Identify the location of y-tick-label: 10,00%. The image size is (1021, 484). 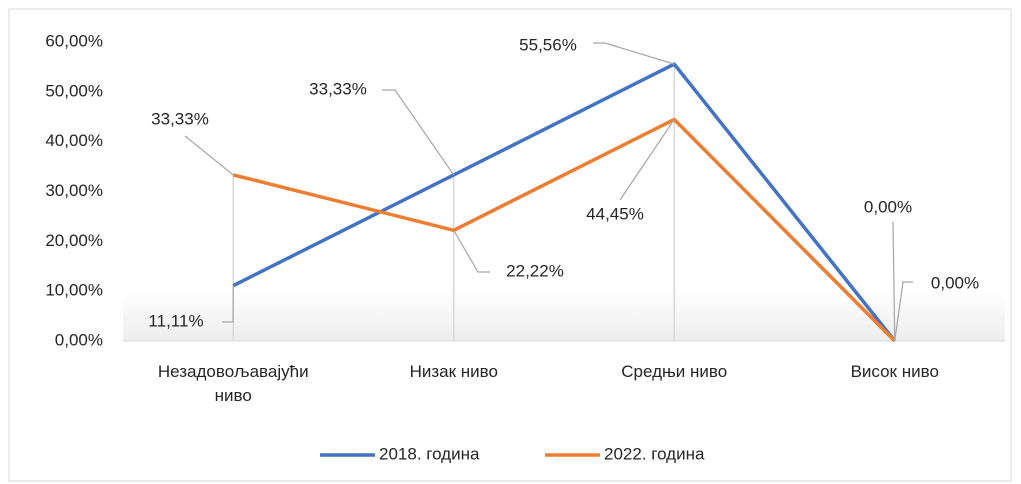
(74, 290).